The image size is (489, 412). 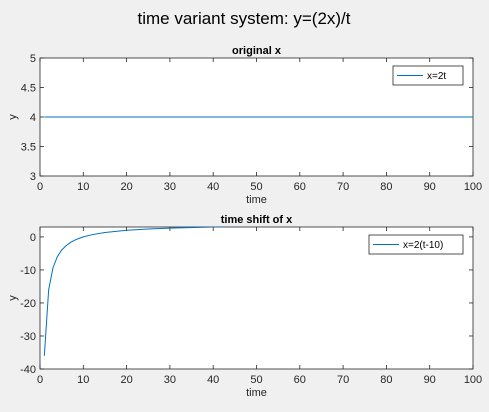 What do you see at coordinates (28, 148) in the screenshot?
I see `y-tick-label: 3.5` at bounding box center [28, 148].